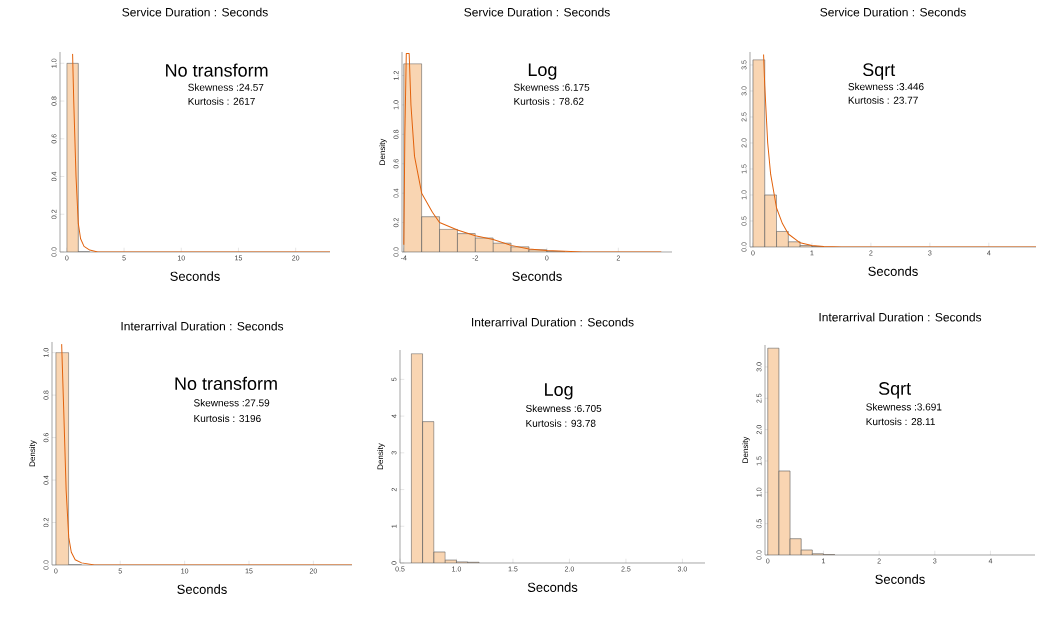 The image size is (1041, 619). Describe the element at coordinates (561, 423) in the screenshot. I see `annotation: Kurtosis : 93.78` at that location.